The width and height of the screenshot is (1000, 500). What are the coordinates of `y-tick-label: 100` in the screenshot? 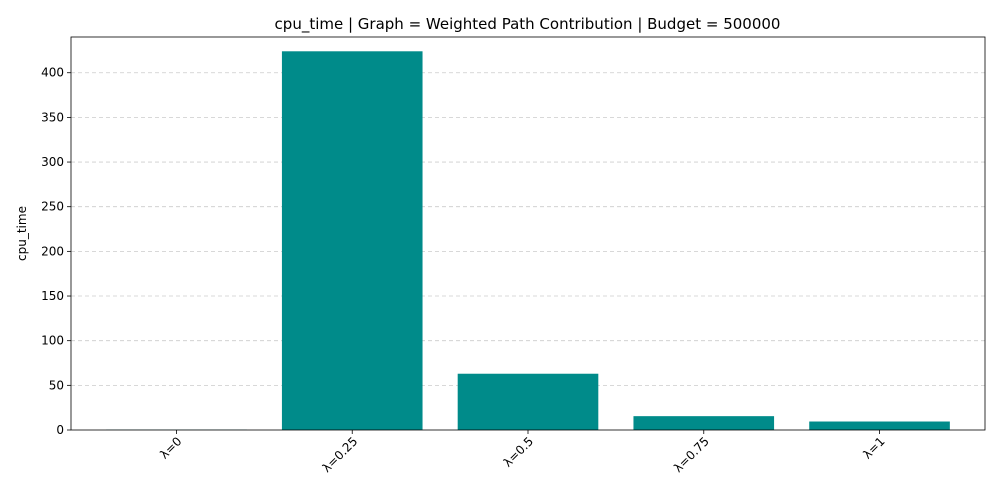 It's located at (52, 341).